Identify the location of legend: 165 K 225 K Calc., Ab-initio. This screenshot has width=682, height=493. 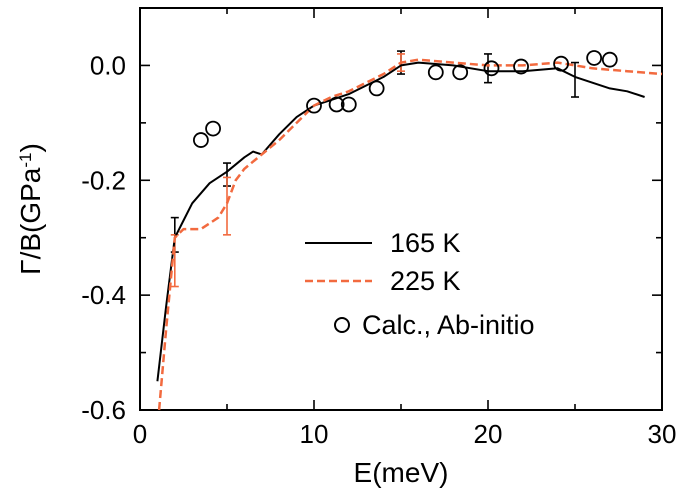
(420, 284).